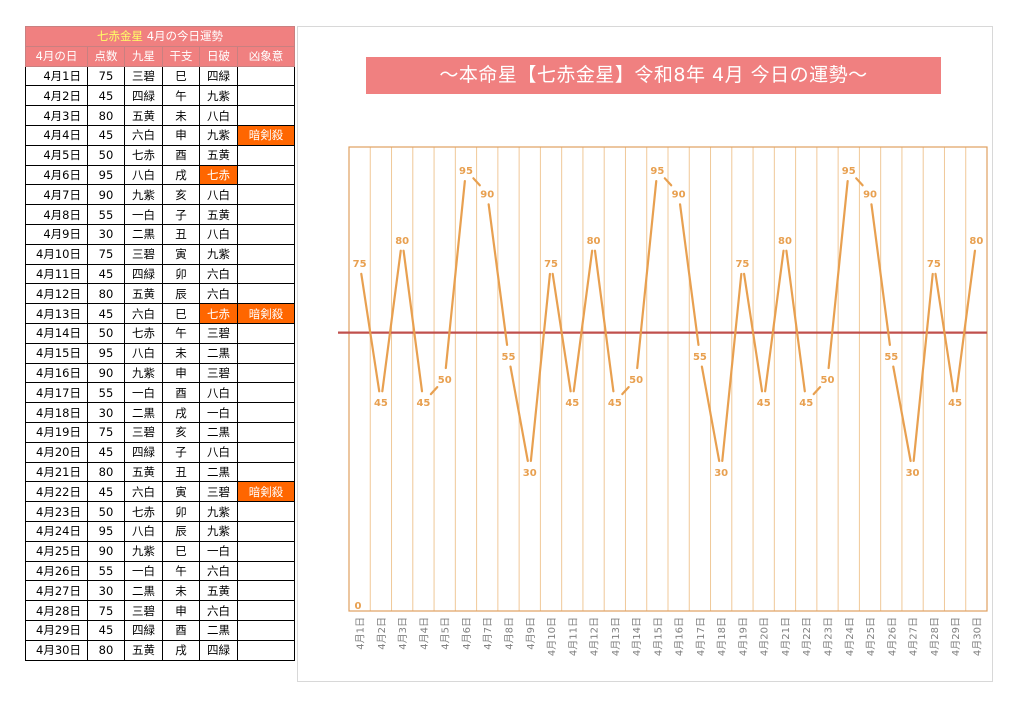 This screenshot has width=1024, height=719. What do you see at coordinates (467, 633) in the screenshot?
I see `x-tick-label: 4月6日` at bounding box center [467, 633].